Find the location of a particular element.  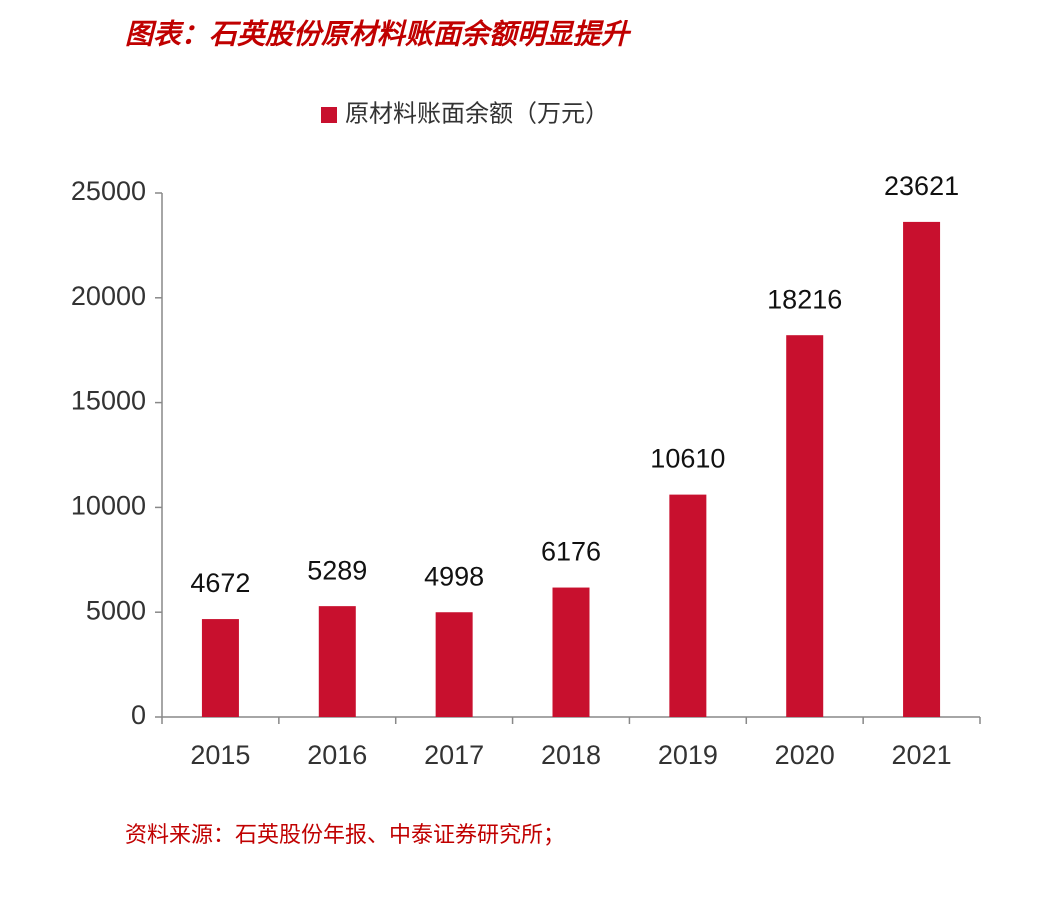

y-tick-label: 15000 is located at coordinates (108, 401).